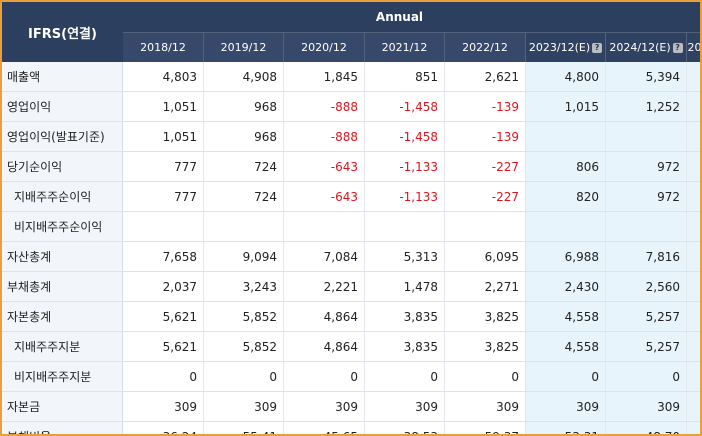 The height and width of the screenshot is (436, 702). What do you see at coordinates (351, 317) in the screenshot?
I see `table-row: 자본총계 5,621 5,852 4,864 3,835 3,825 4,558 5,257` at bounding box center [351, 317].